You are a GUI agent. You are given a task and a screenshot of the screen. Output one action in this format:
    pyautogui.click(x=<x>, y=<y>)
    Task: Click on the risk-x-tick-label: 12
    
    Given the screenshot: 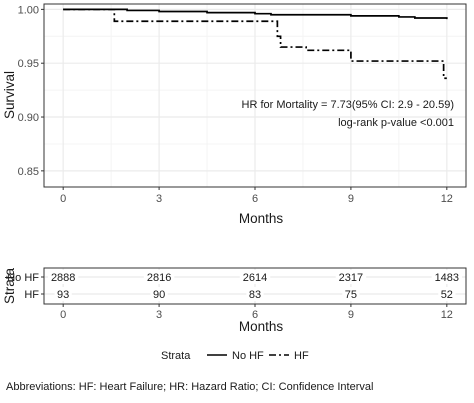 What is the action you would take?
    pyautogui.click(x=447, y=315)
    